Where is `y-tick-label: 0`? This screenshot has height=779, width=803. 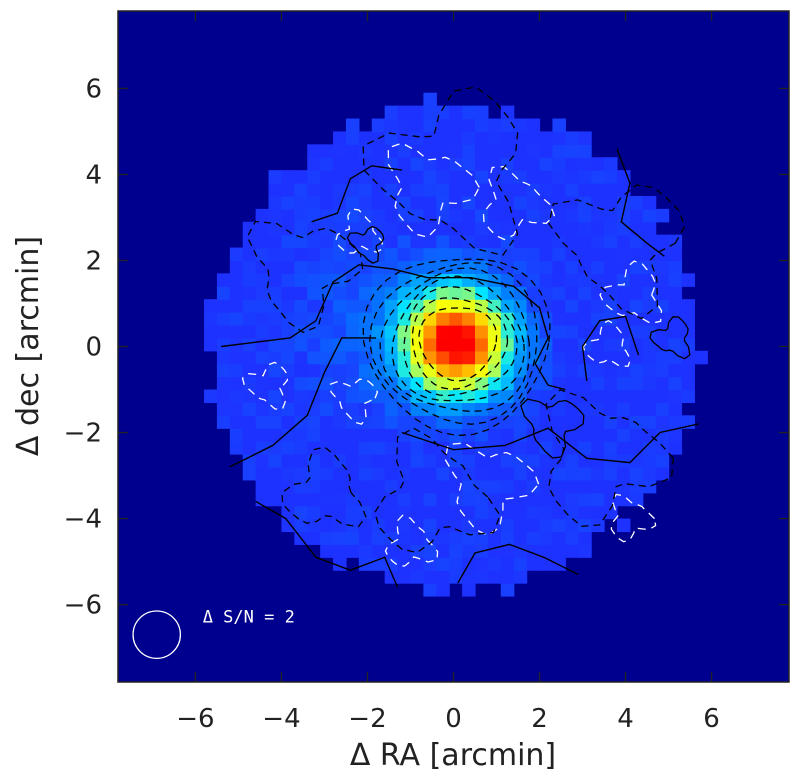 y-tick-label: 0 is located at coordinates (93, 348).